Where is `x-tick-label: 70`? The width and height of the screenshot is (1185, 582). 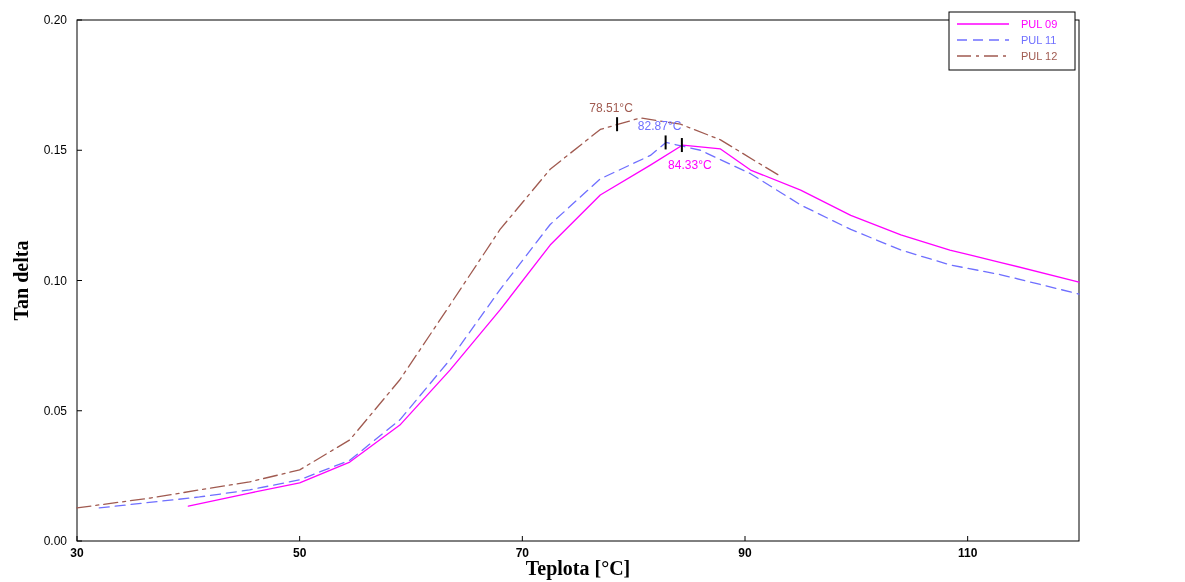
x-tick-label: 70 is located at coordinates (522, 553).